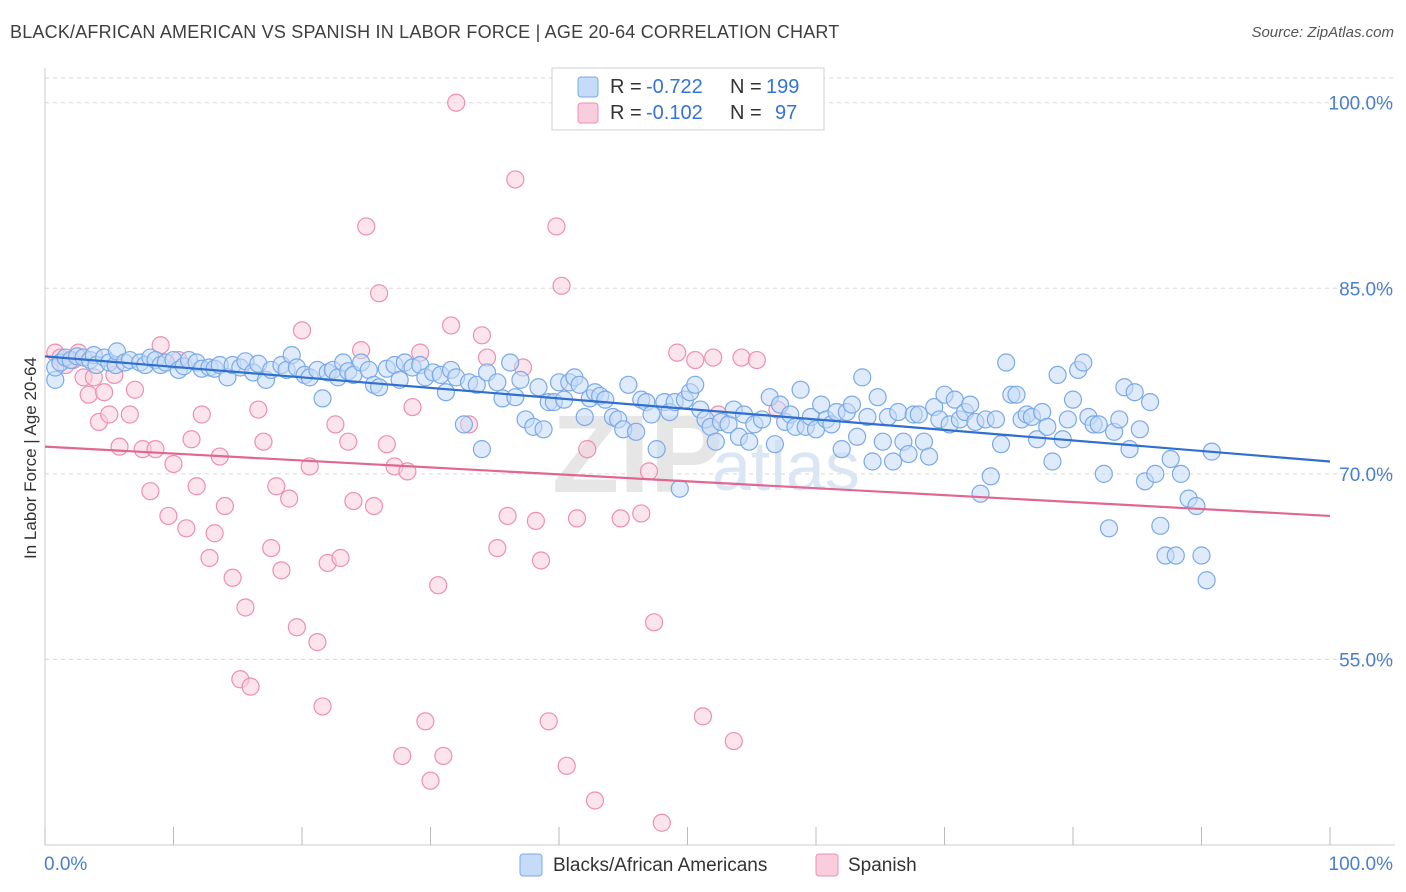  I want to click on legend-pink-swatch, so click(588, 113).